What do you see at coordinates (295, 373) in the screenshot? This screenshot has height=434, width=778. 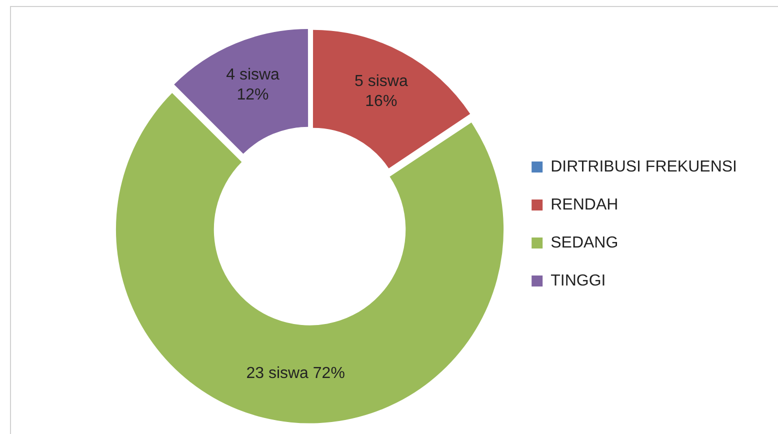 I see `data-label: 23 siswa 72%` at bounding box center [295, 373].